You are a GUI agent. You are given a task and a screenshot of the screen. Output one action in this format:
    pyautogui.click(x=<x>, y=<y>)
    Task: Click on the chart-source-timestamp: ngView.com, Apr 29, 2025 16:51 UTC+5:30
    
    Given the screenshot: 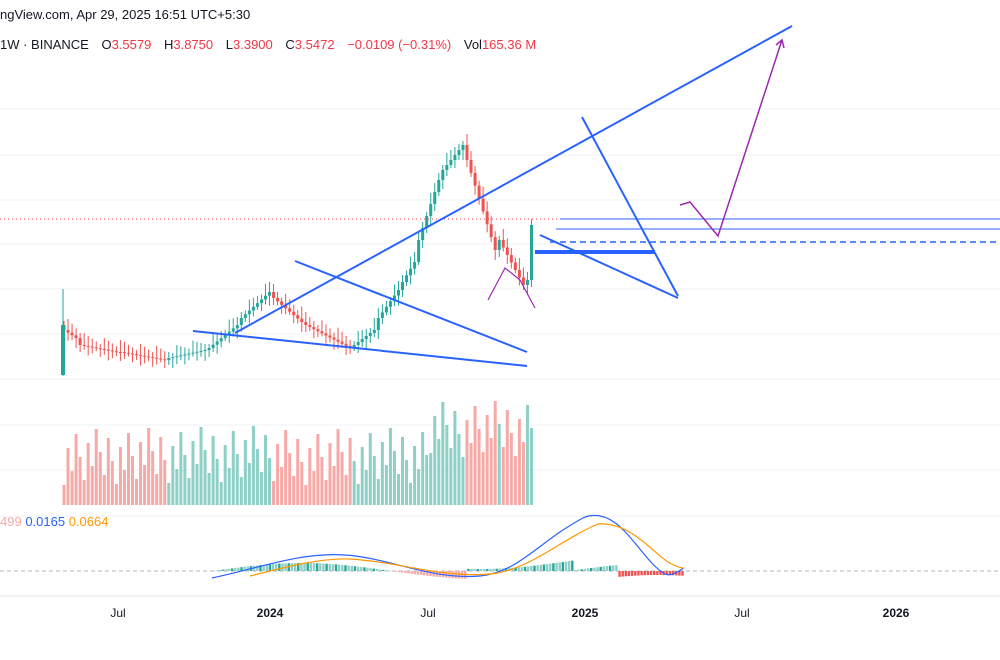 What is the action you would take?
    pyautogui.click(x=125, y=14)
    